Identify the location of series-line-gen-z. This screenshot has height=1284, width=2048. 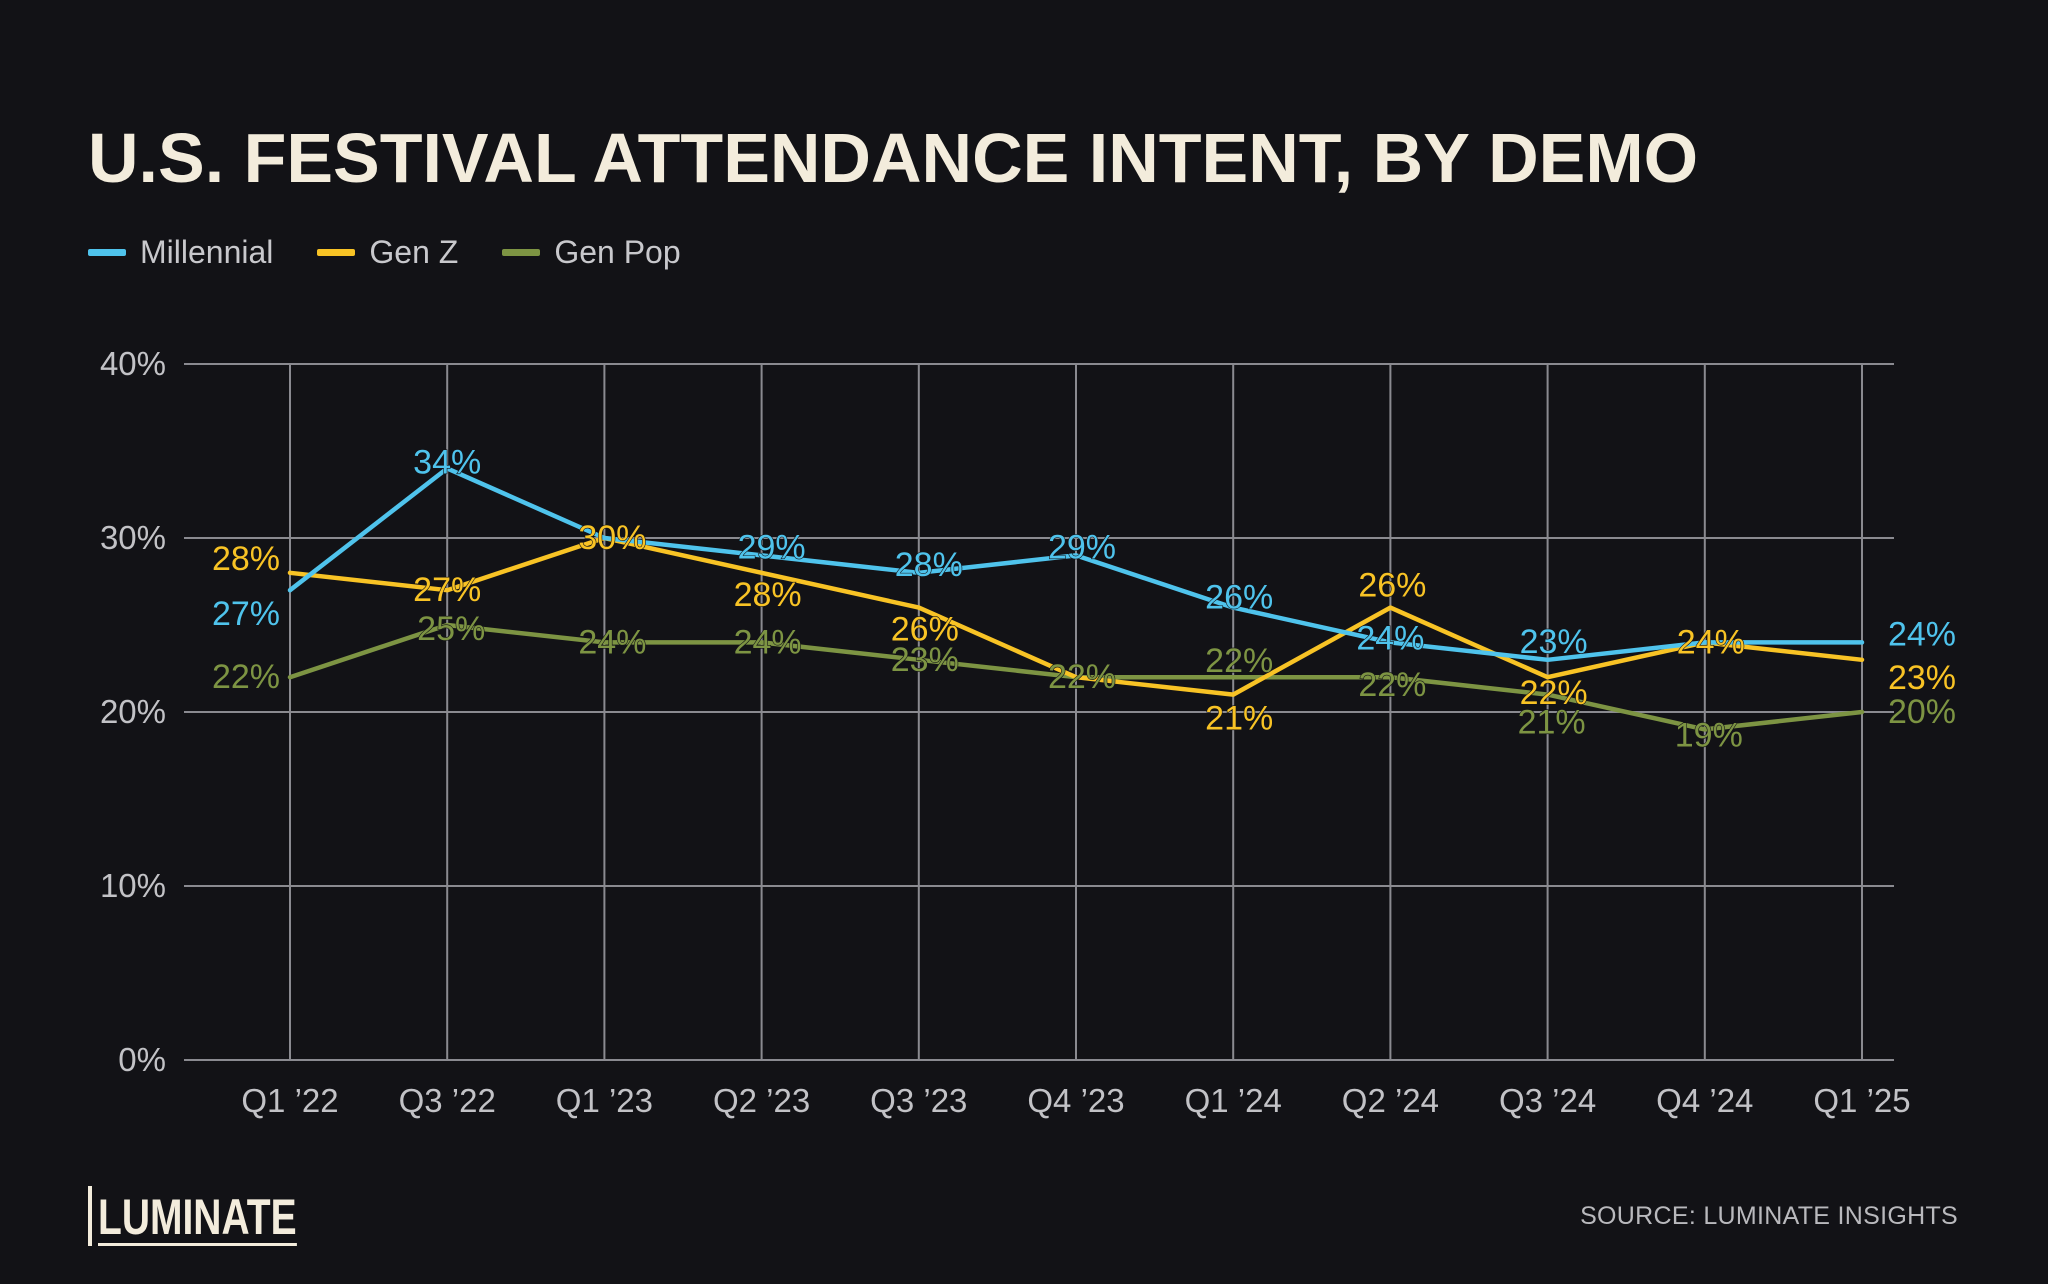
(1076, 616).